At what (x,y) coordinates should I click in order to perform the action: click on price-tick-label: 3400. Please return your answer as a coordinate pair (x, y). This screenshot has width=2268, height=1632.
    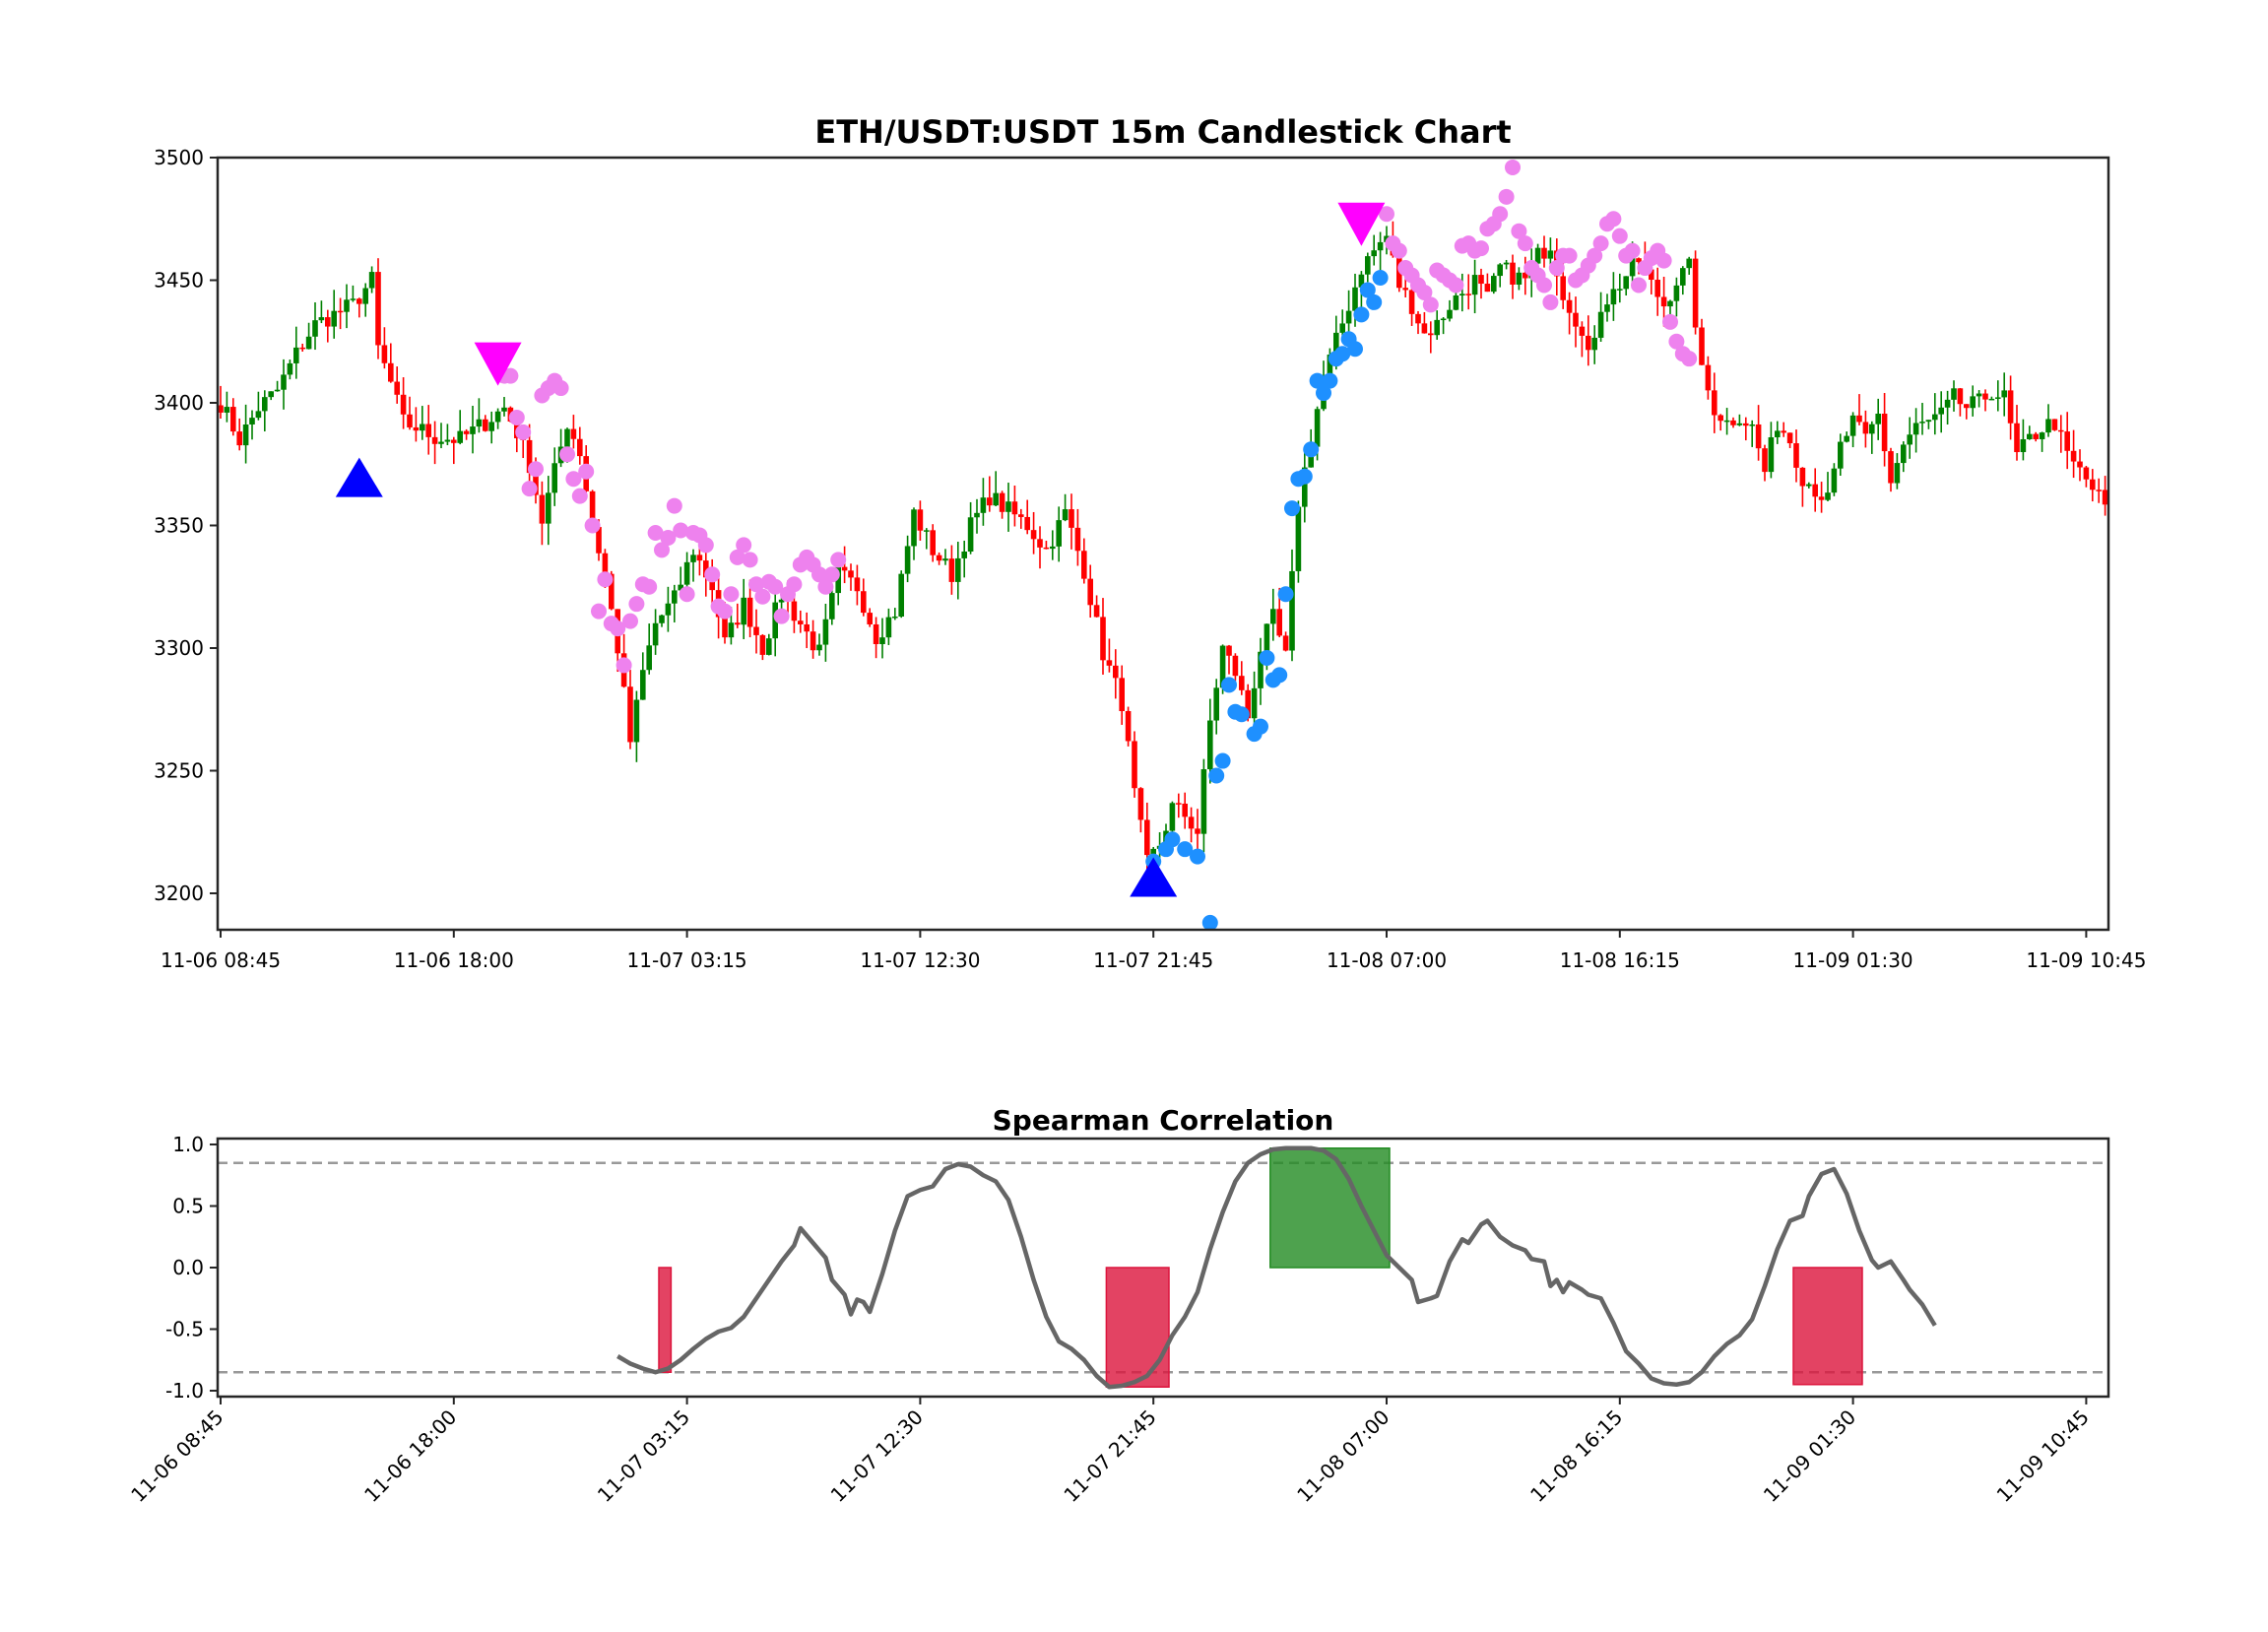
    Looking at the image, I should click on (179, 403).